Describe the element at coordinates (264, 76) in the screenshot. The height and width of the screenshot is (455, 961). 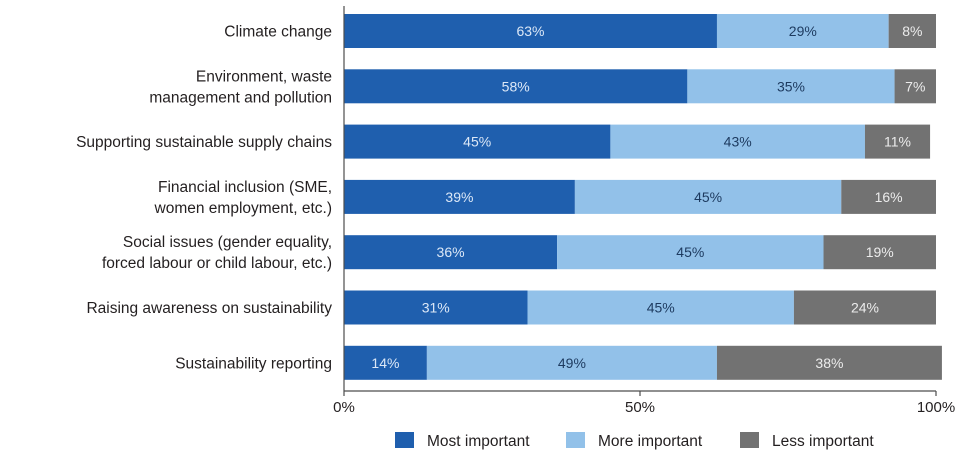
I see `category-label-environment-waste-management-and-pollution-line-1: Environment, waste` at that location.